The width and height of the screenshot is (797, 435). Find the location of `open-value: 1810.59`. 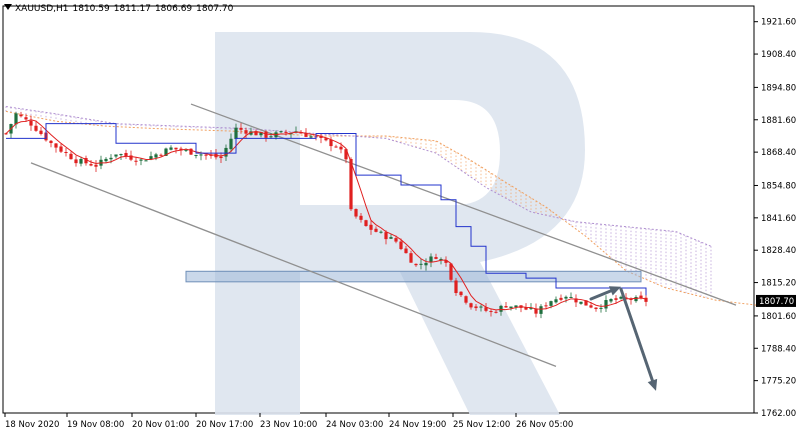

open-value: 1810.59 is located at coordinates (91, 9).